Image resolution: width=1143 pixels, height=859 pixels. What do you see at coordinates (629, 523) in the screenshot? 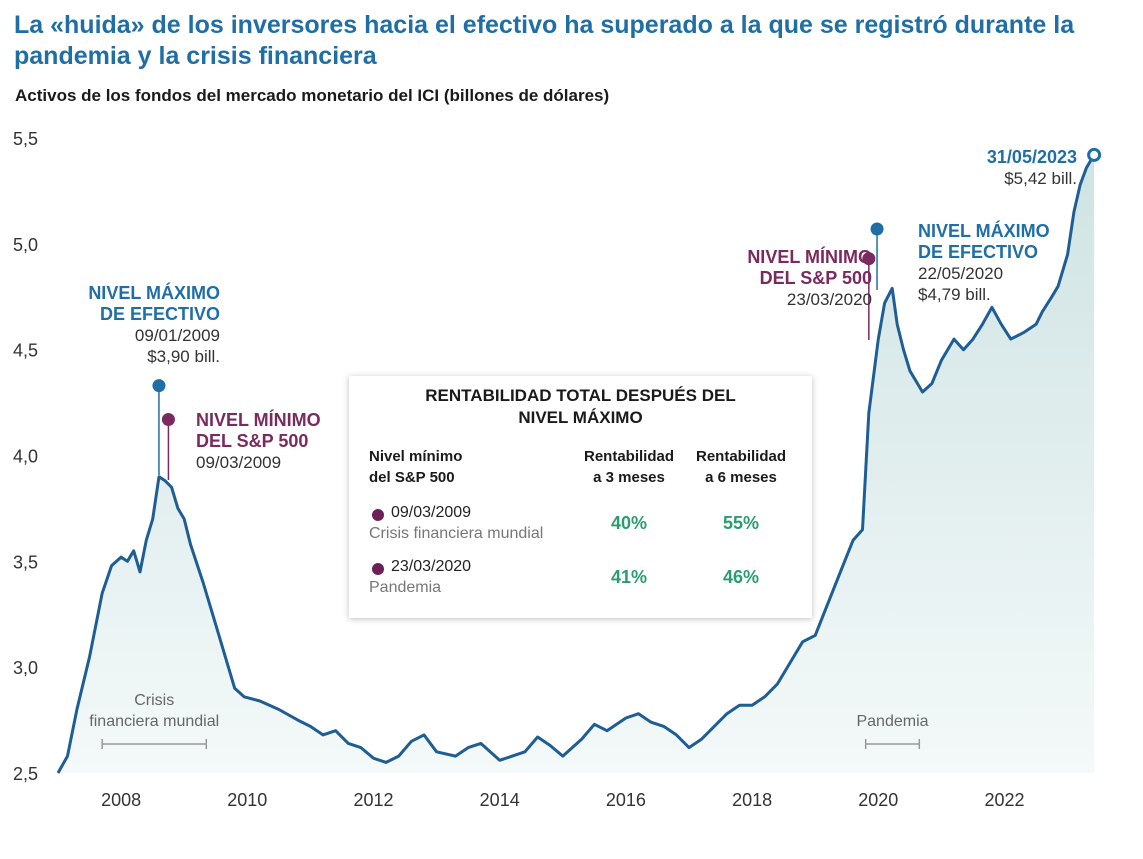
I see `return-3m: 40%` at bounding box center [629, 523].